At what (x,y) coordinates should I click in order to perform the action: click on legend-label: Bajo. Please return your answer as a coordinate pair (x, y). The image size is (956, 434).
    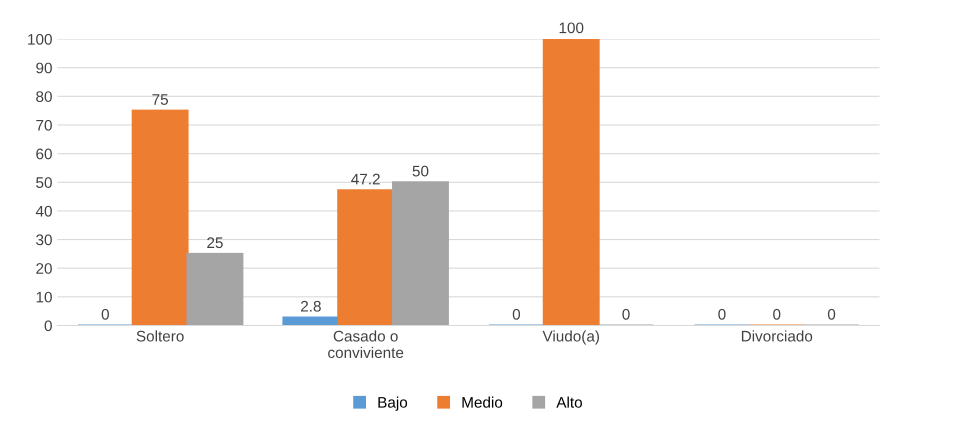
    Looking at the image, I should click on (393, 403).